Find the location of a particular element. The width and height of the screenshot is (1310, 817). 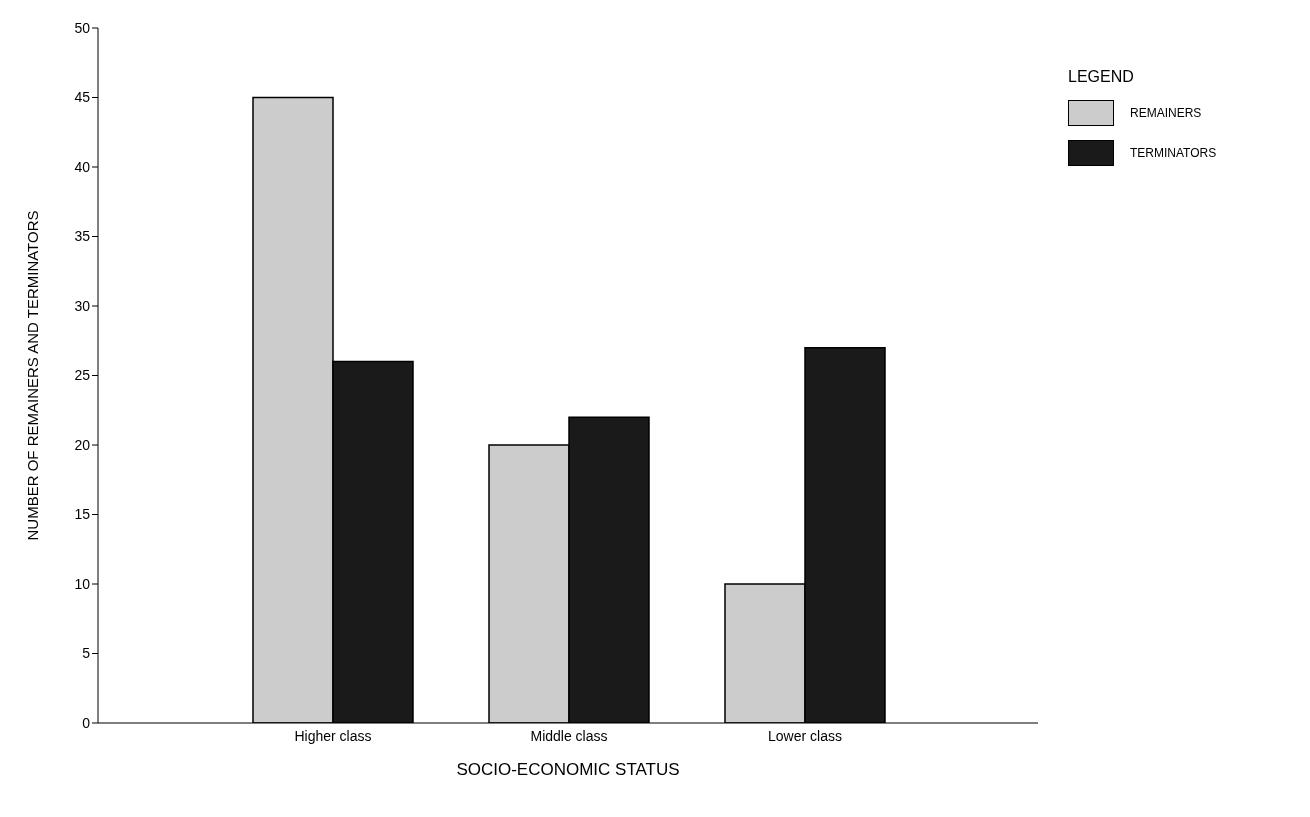

x-tick-label: Lower class is located at coordinates (805, 735).